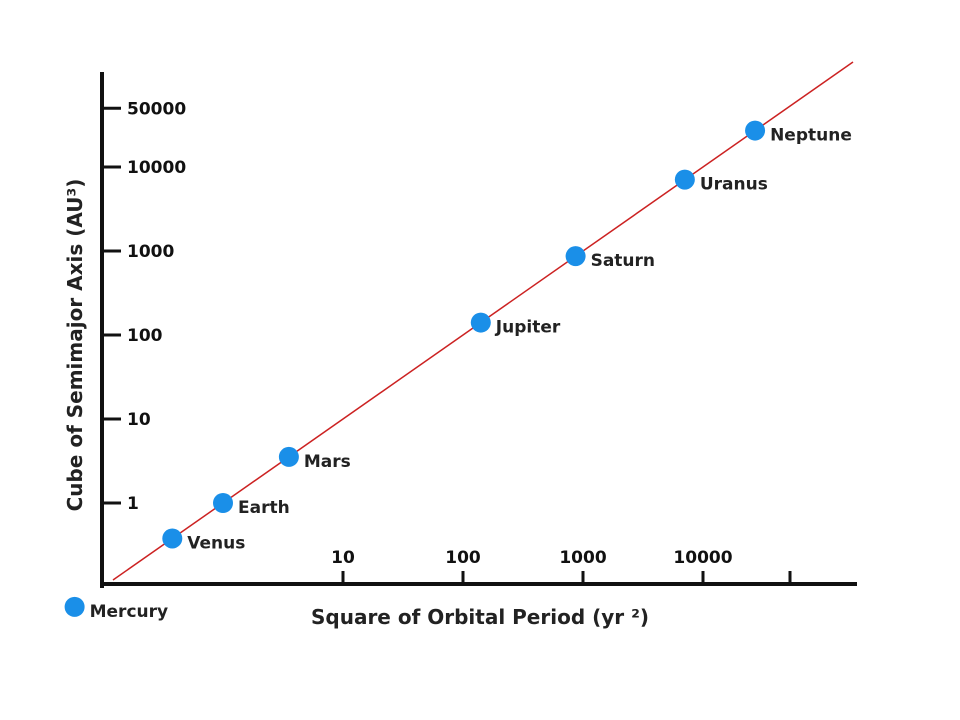 This screenshot has width=960, height=720. Describe the element at coordinates (74, 606) in the screenshot. I see `data-point-mercury` at that location.